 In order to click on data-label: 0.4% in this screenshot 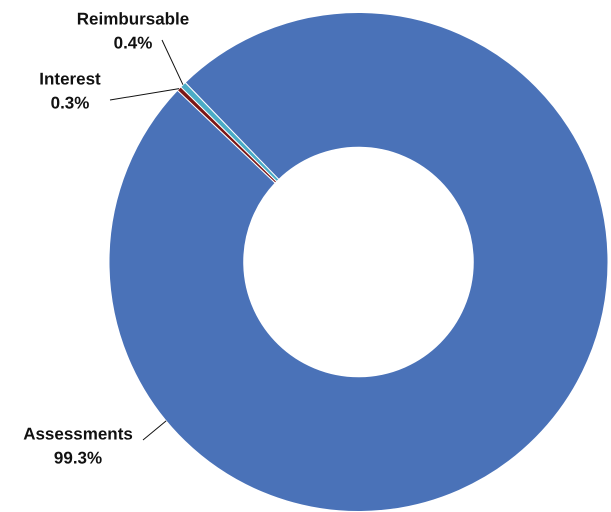, I will do `click(133, 43)`.